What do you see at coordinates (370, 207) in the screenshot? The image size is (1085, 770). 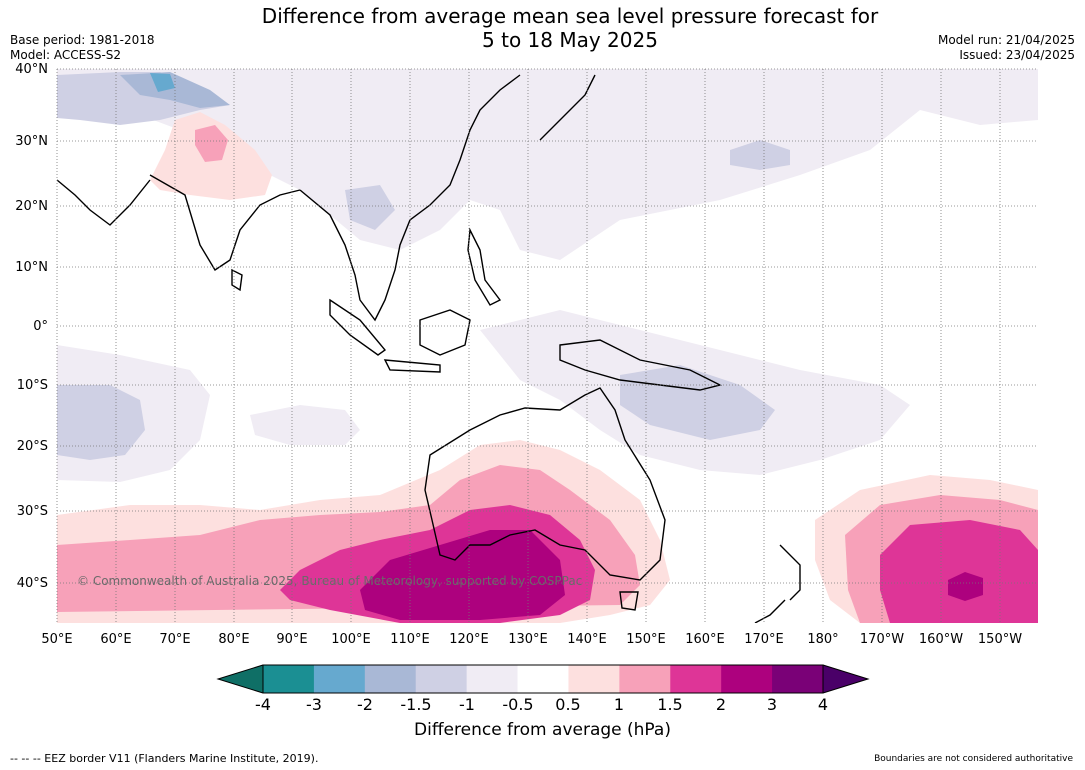 I see `anomaly-region-neg1-indochina` at bounding box center [370, 207].